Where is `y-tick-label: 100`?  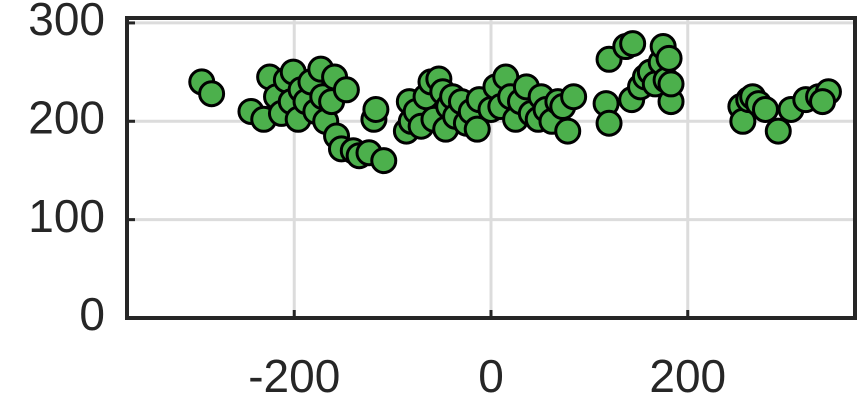
y-tick-label: 100 is located at coordinates (66, 216).